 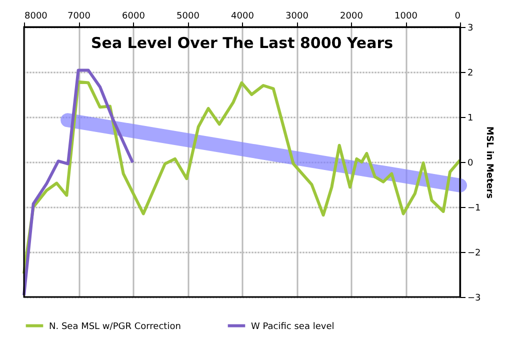 What do you see at coordinates (115, 327) in the screenshot?
I see `legend-label: N. Sea MSL w/PGR Correction` at bounding box center [115, 327].